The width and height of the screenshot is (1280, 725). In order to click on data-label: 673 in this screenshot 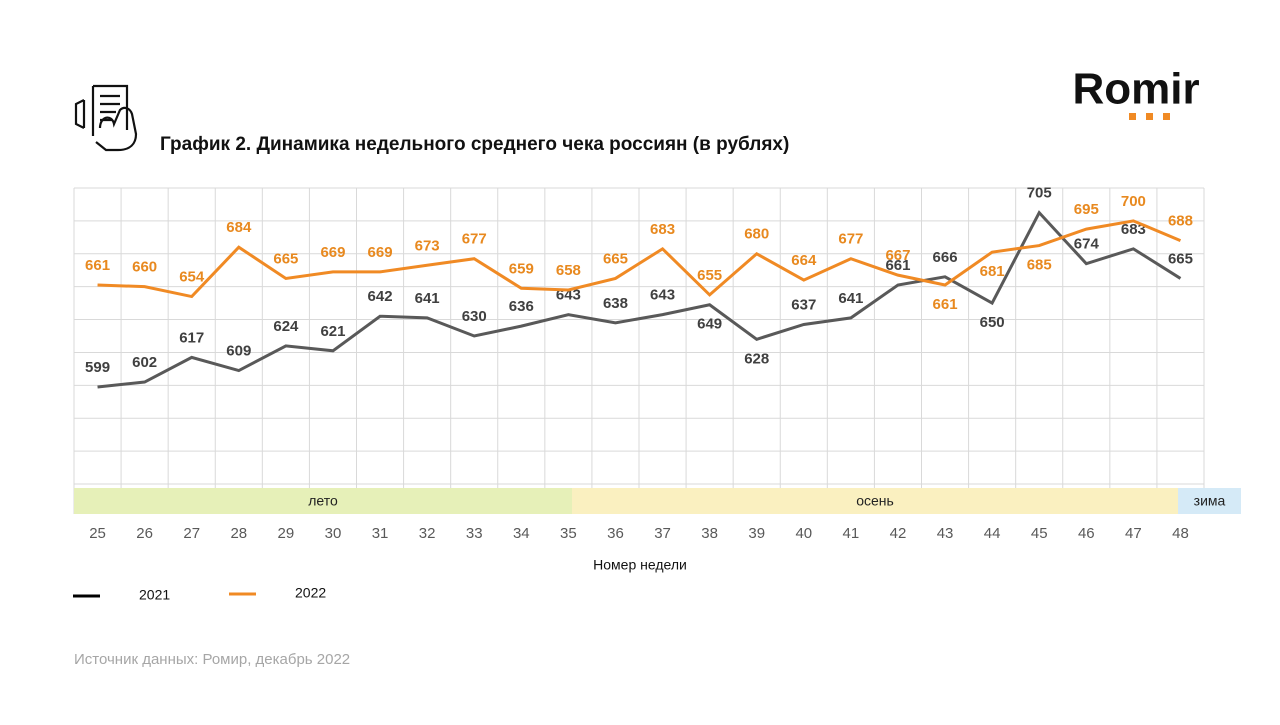, I will do `click(427, 245)`.